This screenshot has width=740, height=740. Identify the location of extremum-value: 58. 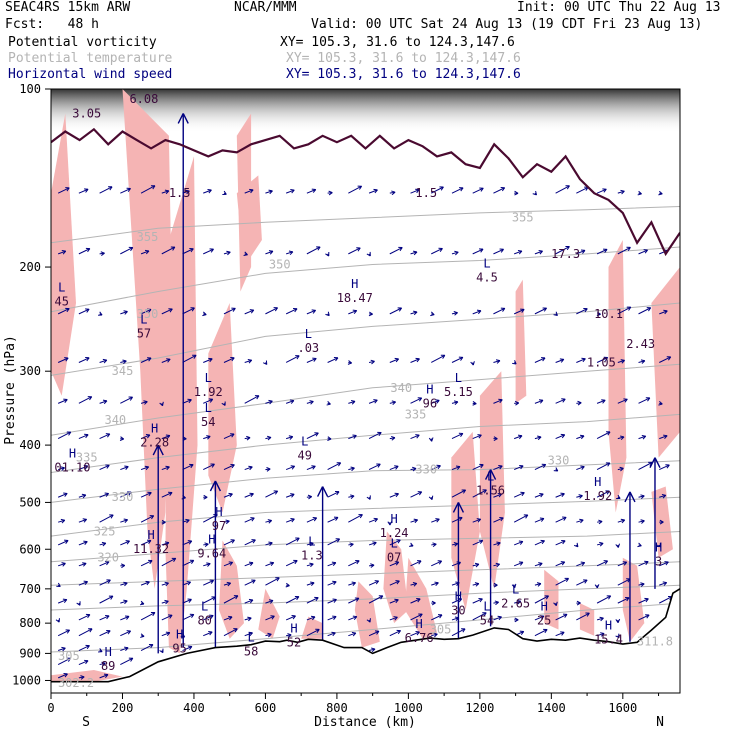
(251, 652).